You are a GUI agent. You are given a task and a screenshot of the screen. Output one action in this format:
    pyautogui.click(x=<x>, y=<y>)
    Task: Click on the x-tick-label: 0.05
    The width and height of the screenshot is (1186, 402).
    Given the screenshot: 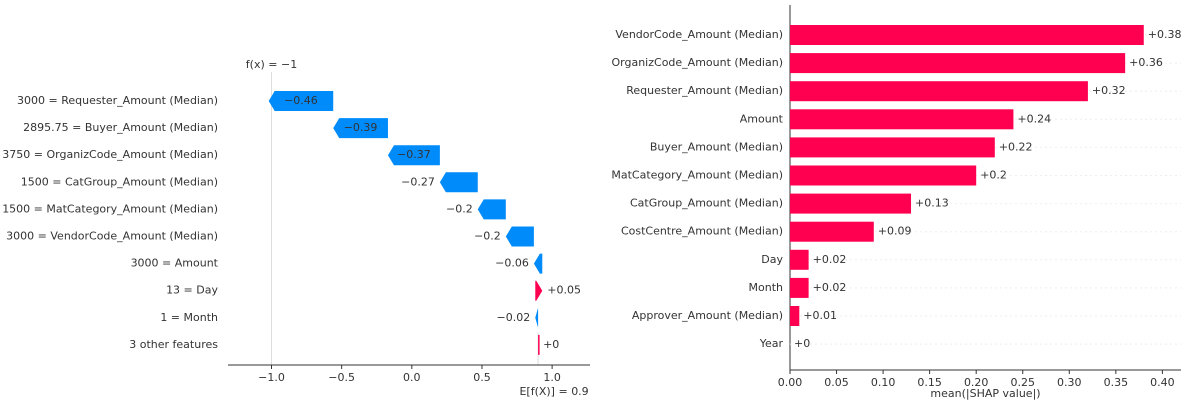 What is the action you would take?
    pyautogui.click(x=836, y=382)
    